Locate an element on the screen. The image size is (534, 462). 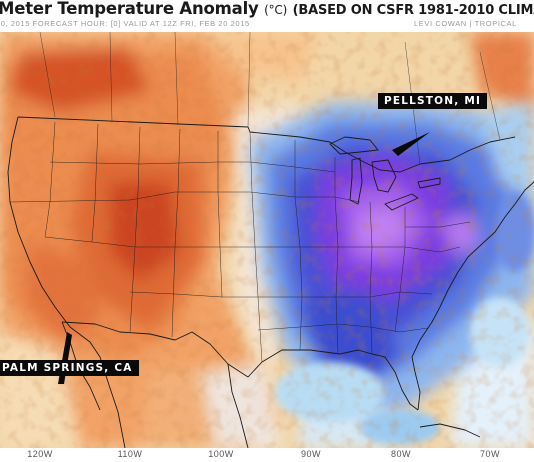
lake-ontario is located at coordinates (429, 183).